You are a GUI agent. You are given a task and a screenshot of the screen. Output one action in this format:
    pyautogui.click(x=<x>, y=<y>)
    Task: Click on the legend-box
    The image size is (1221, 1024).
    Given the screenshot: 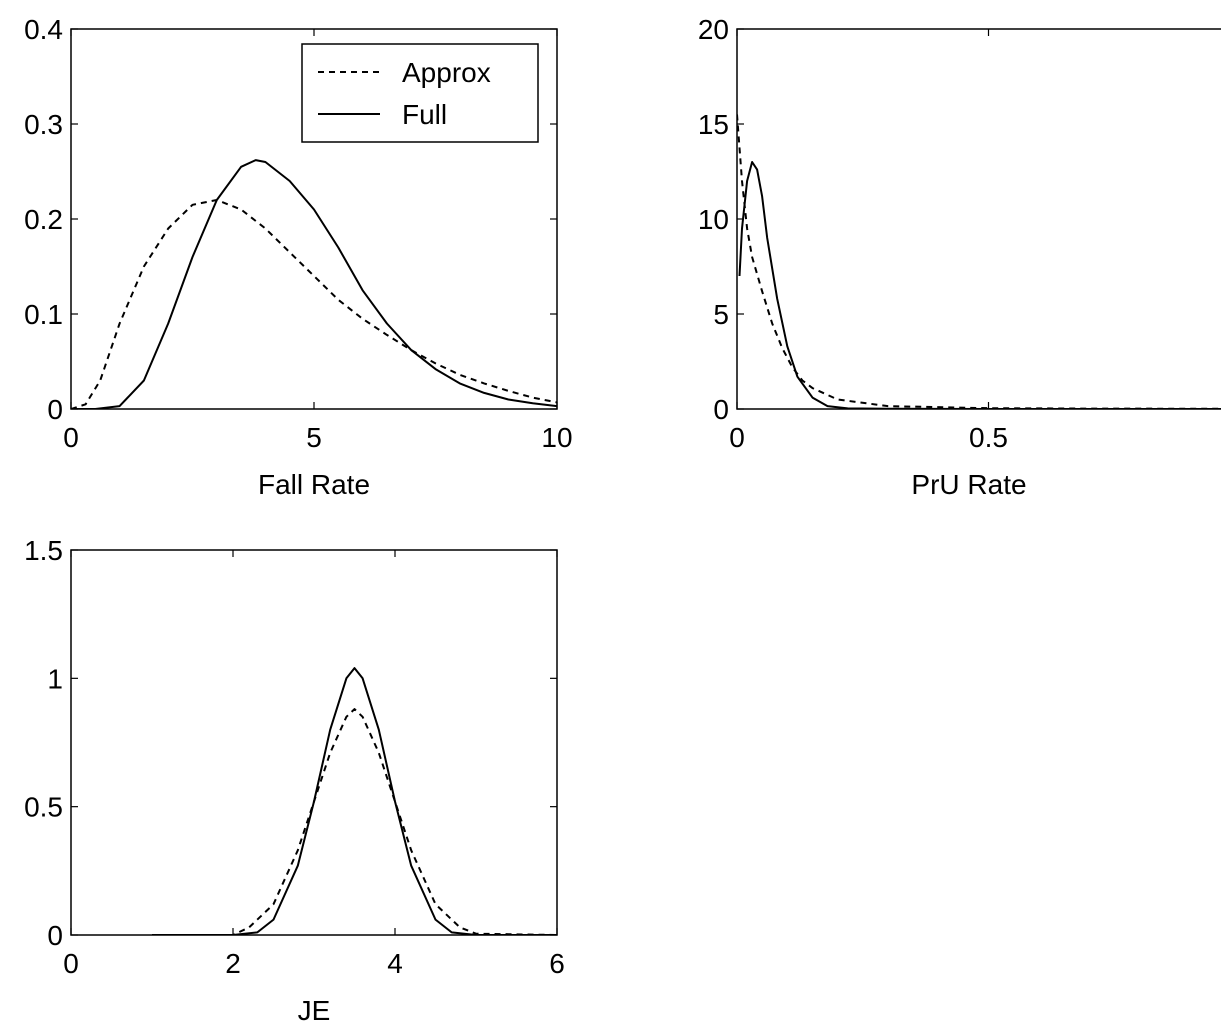 What is the action you would take?
    pyautogui.click(x=420, y=93)
    